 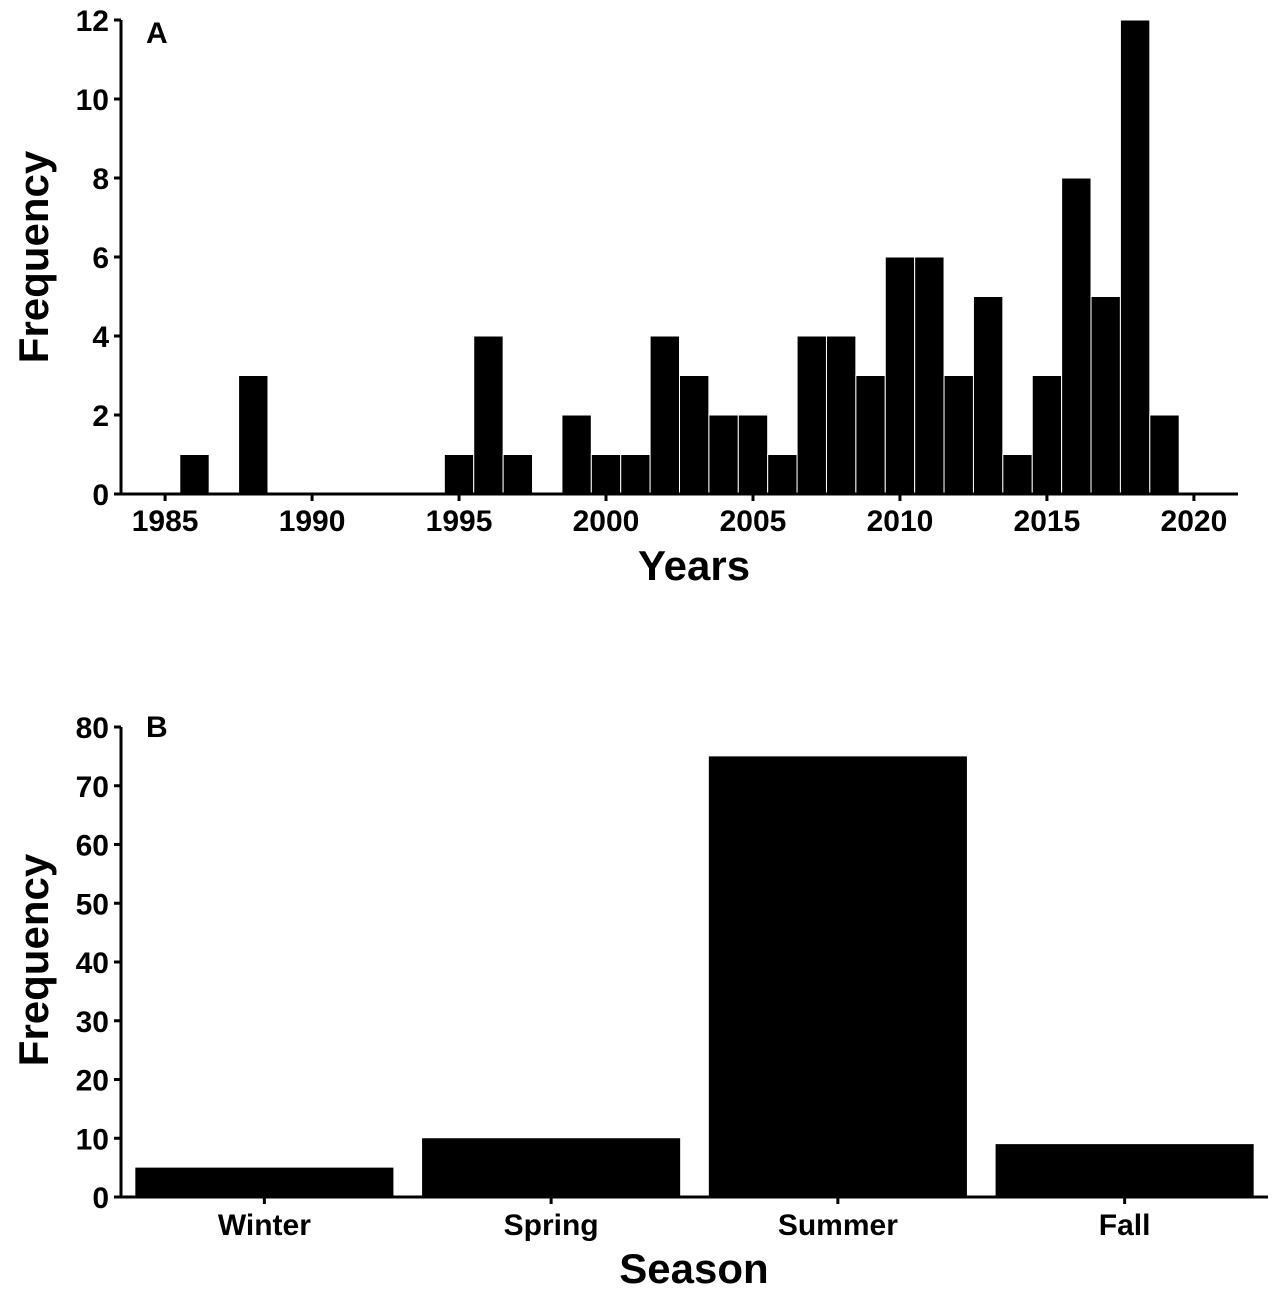 I want to click on histogram-bar-2013, so click(x=988, y=395).